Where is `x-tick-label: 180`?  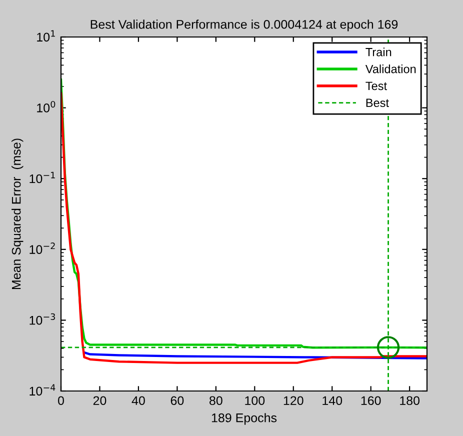
x-tick-label: 180 is located at coordinates (410, 401).